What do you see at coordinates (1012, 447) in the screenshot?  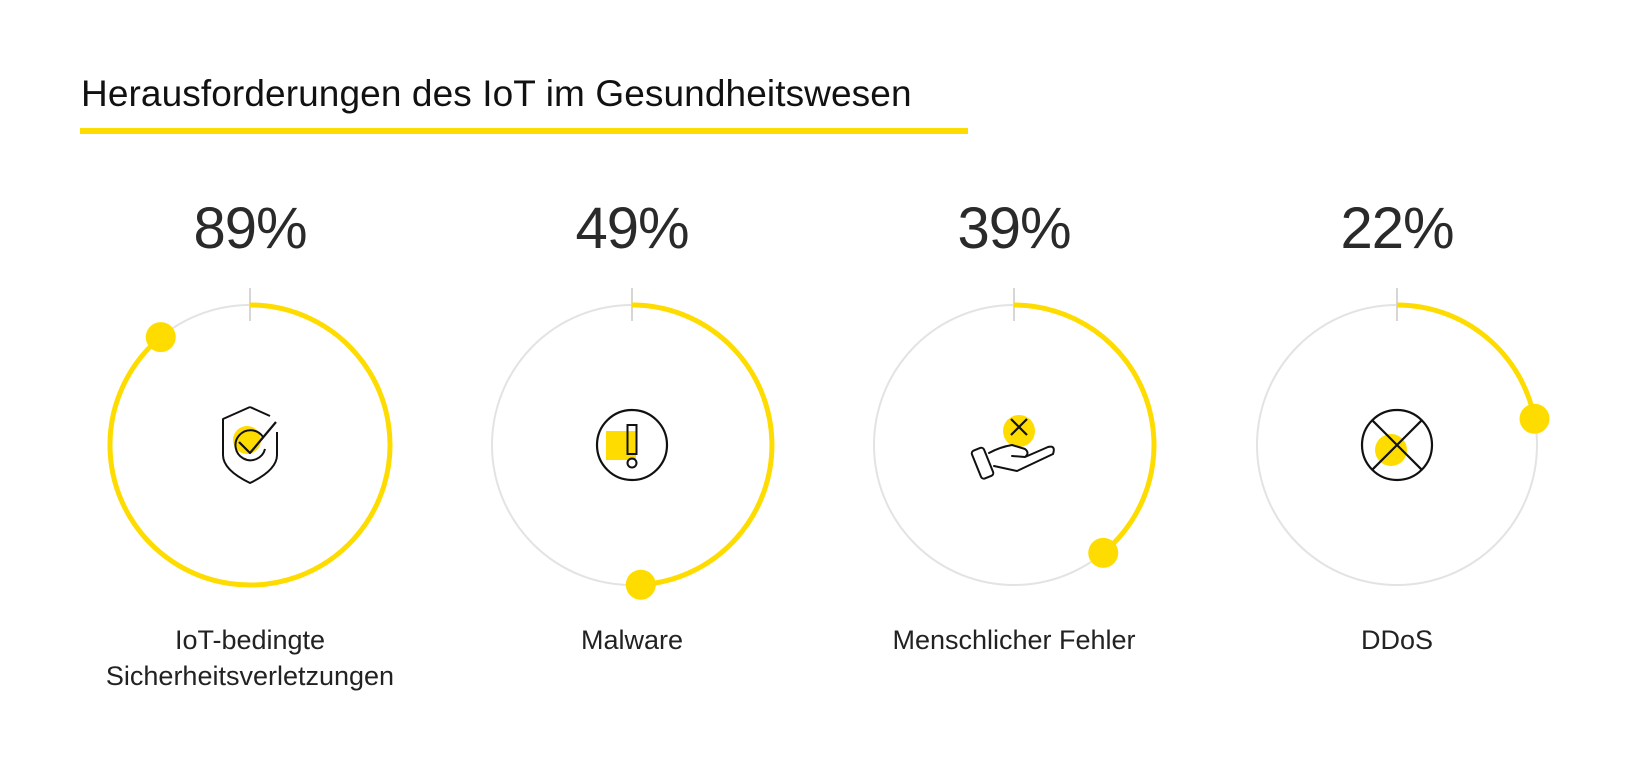 I see `hand-error-icon` at bounding box center [1012, 447].